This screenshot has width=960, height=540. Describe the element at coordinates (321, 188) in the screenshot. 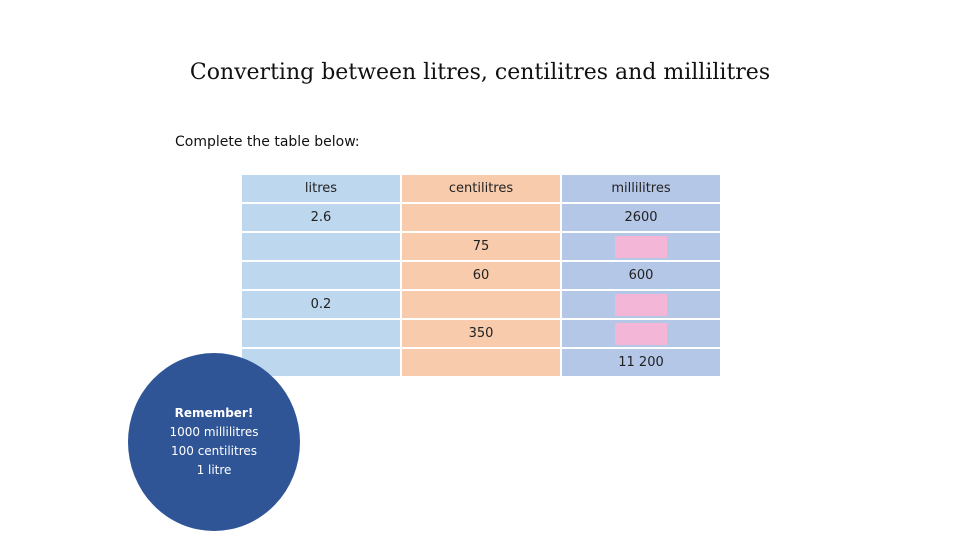

I see `header-litres: litres` at that location.